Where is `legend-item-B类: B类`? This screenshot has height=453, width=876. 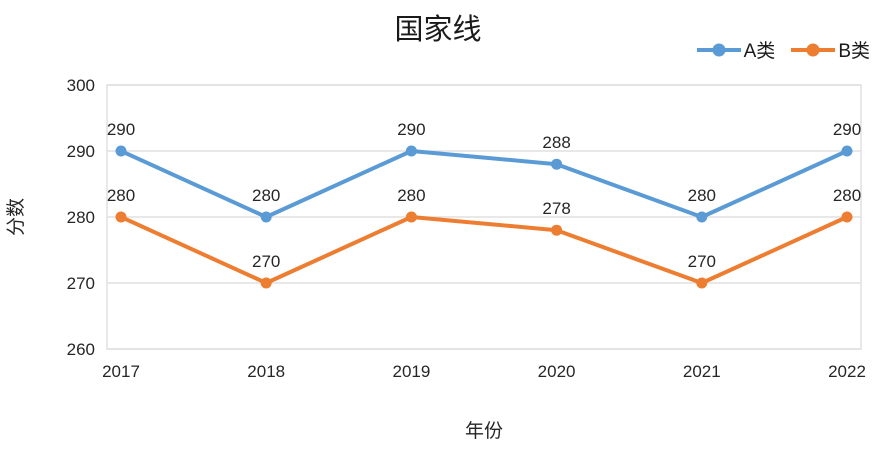
legend-item-B类: B类 is located at coordinates (830, 49).